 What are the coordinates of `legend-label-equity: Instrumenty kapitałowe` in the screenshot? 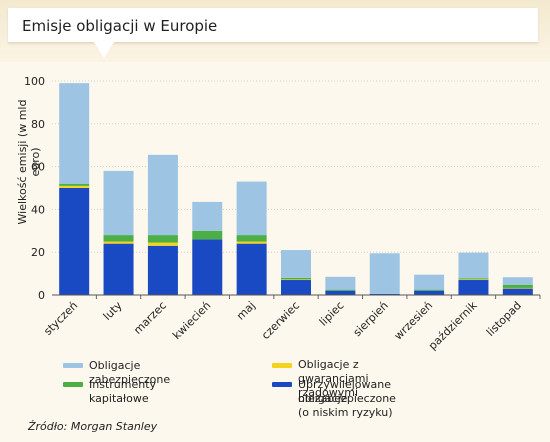 It's located at (123, 391).